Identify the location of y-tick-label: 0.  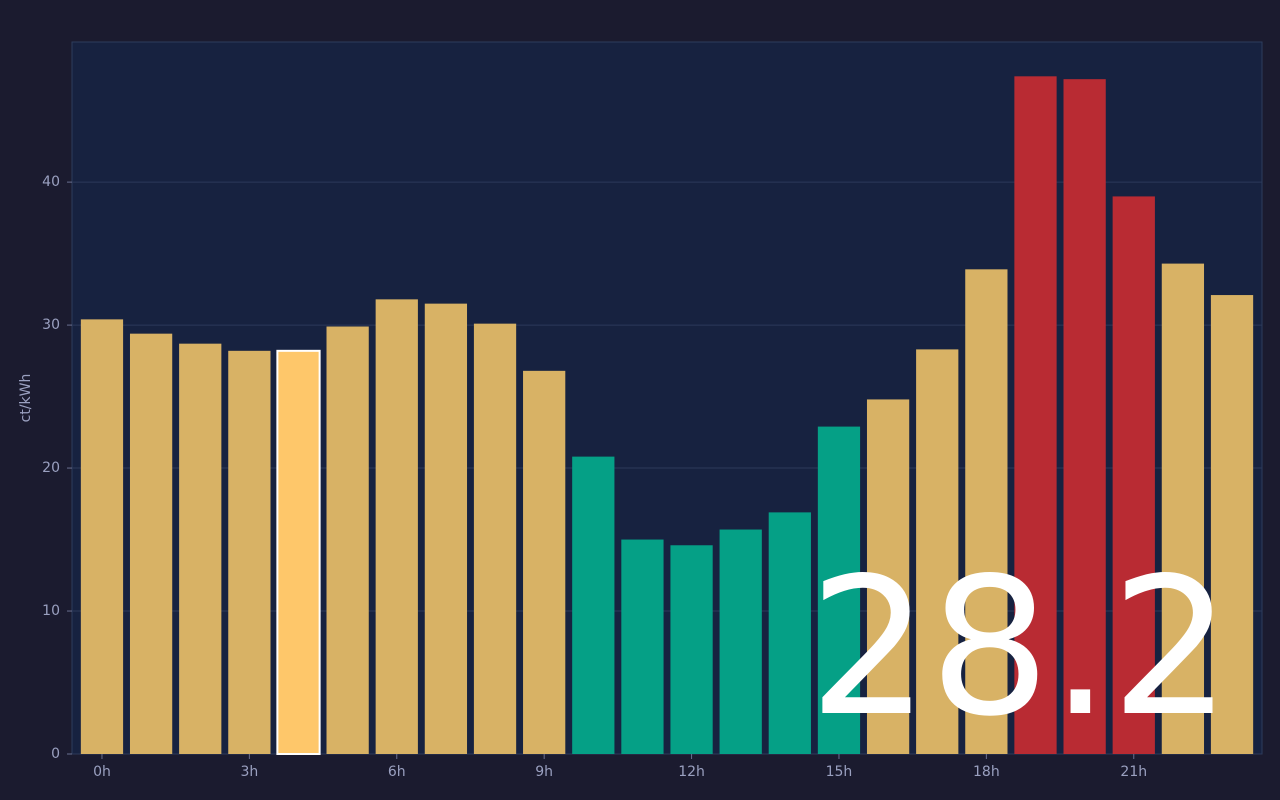
(55, 754).